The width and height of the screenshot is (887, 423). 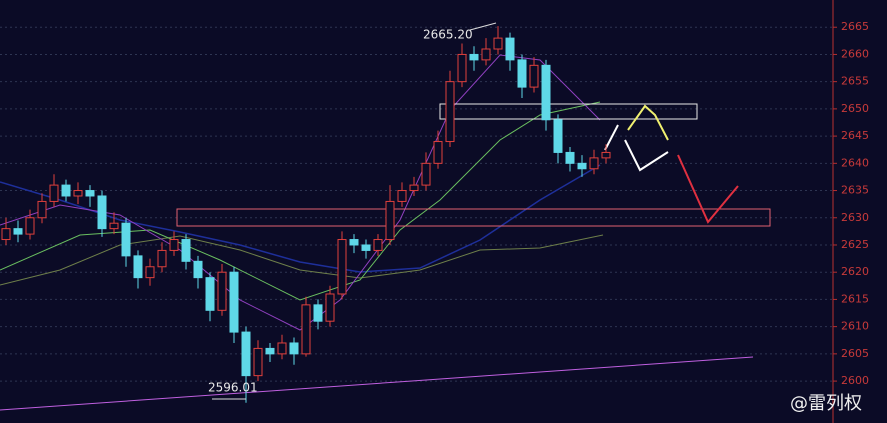 I want to click on y-tick-label: 2625, so click(x=855, y=244).